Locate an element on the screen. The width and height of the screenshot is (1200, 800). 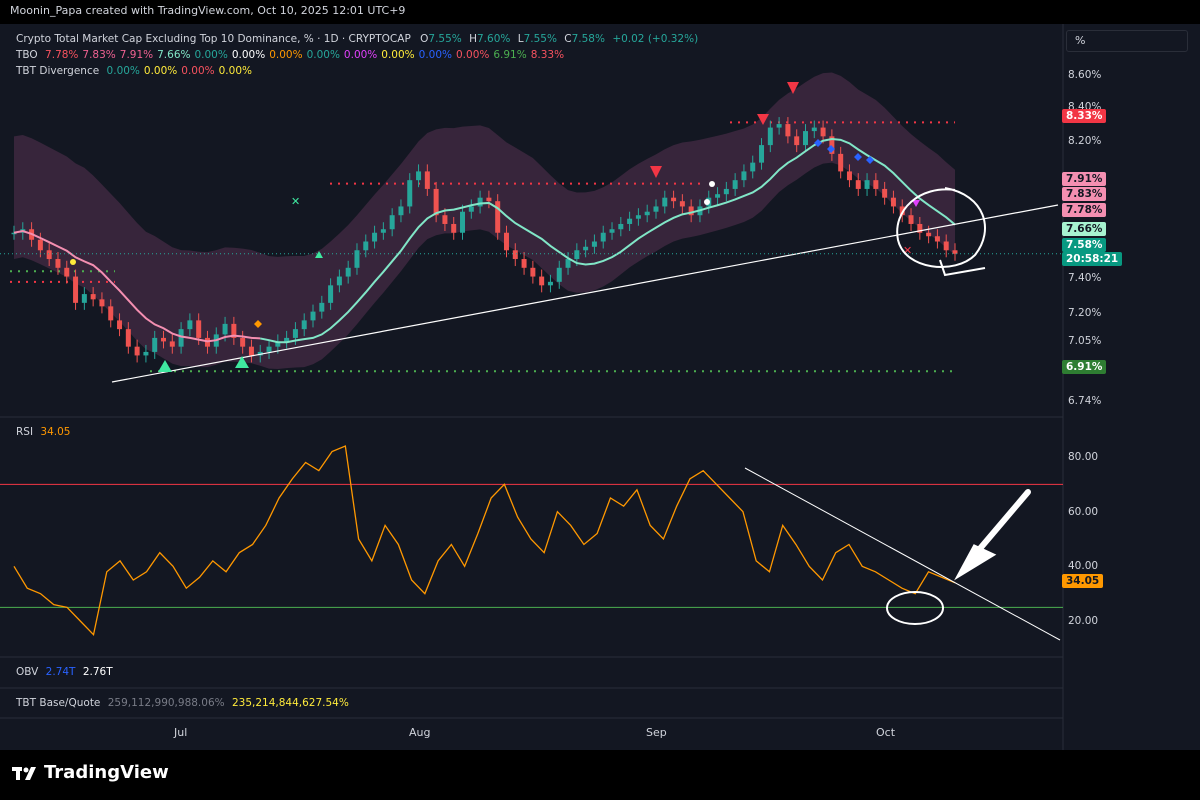
rsi-tag: 34.05 is located at coordinates (1083, 581).